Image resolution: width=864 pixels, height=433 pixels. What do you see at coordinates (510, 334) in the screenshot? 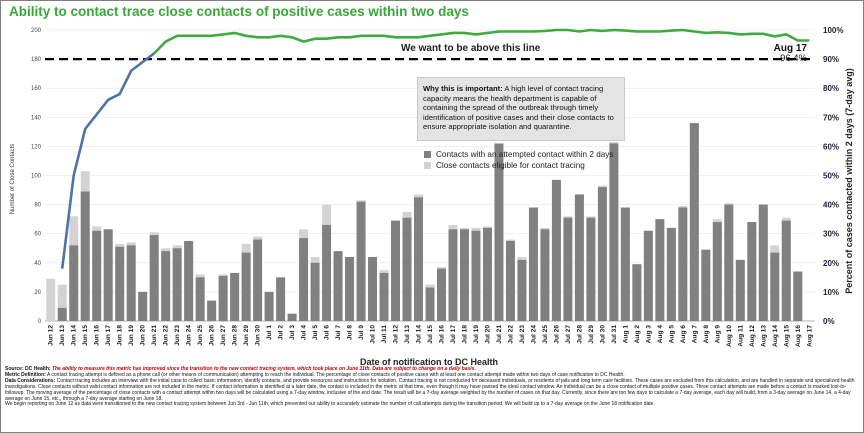
I see `x-tick-label: Jul 22` at bounding box center [510, 334].